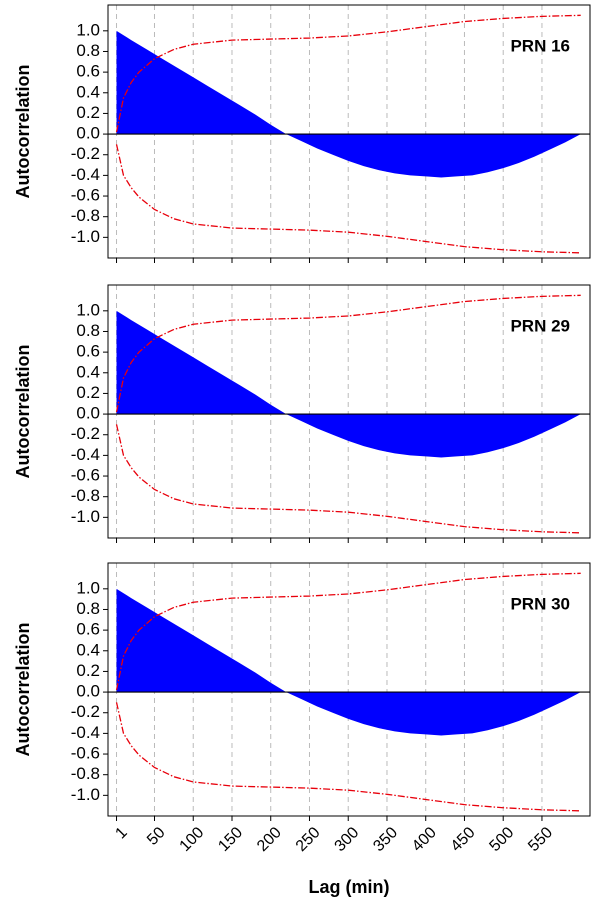 The image size is (595, 908). I want to click on x-tick-label: 250, so click(308, 839).